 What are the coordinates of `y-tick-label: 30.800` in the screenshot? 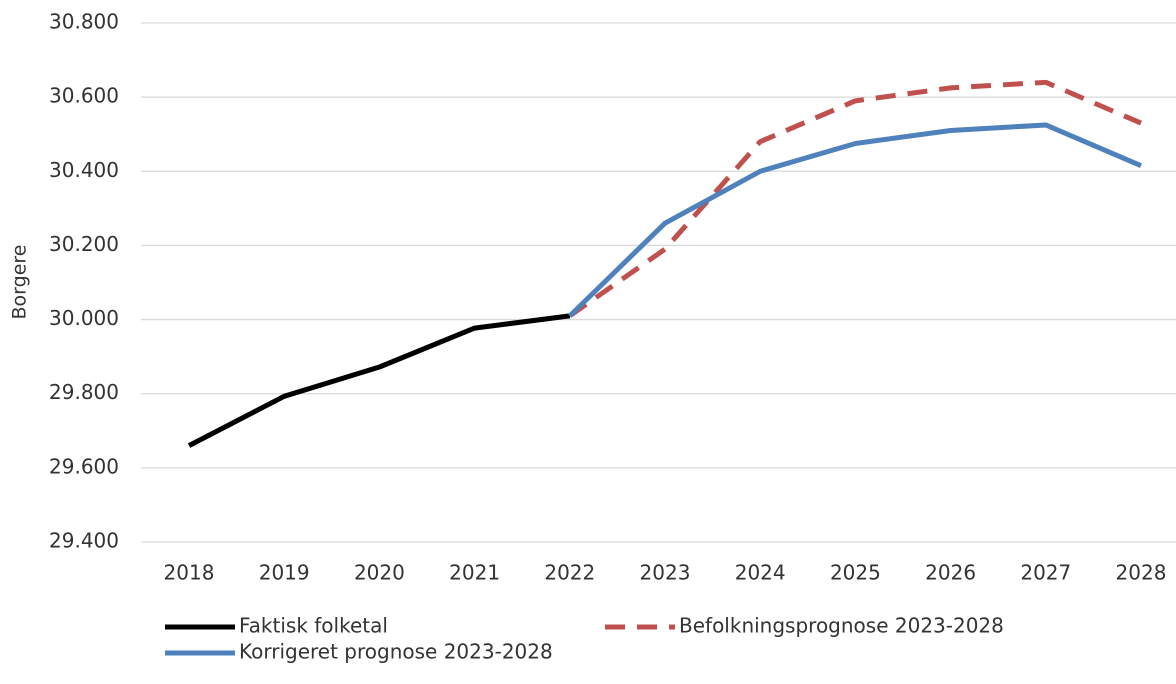 It's located at (84, 22).